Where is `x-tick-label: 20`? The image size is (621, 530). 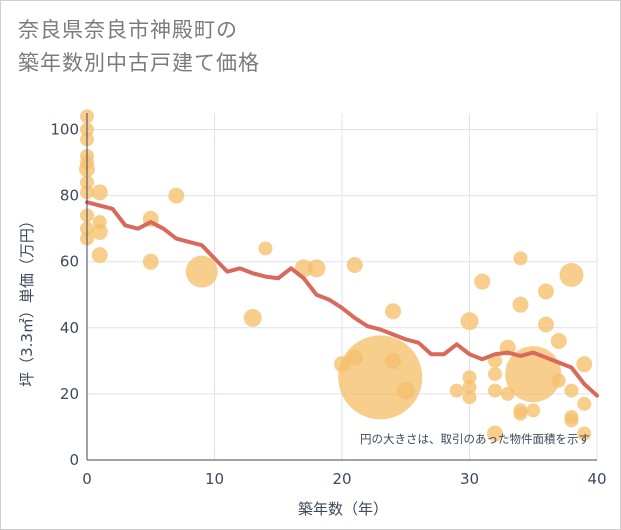 x-tick-label: 20 is located at coordinates (341, 479).